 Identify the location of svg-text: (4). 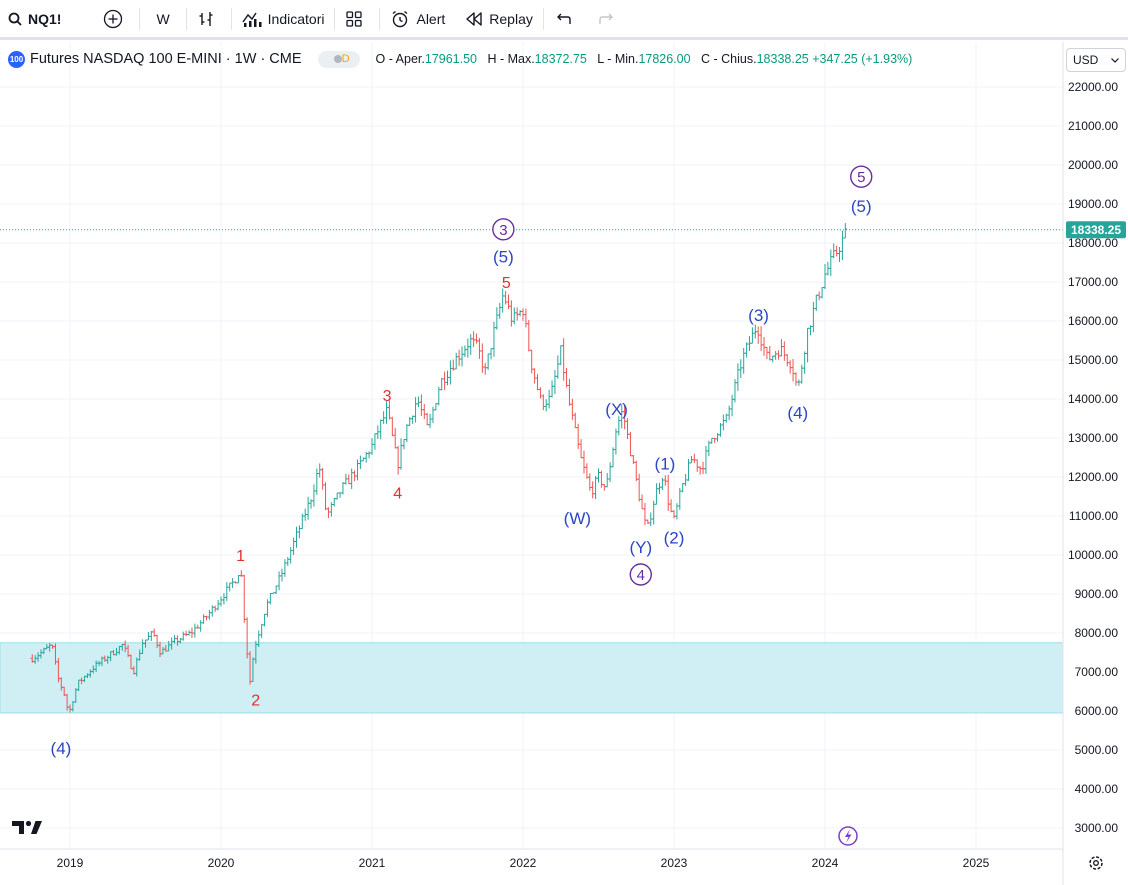
(61, 748).